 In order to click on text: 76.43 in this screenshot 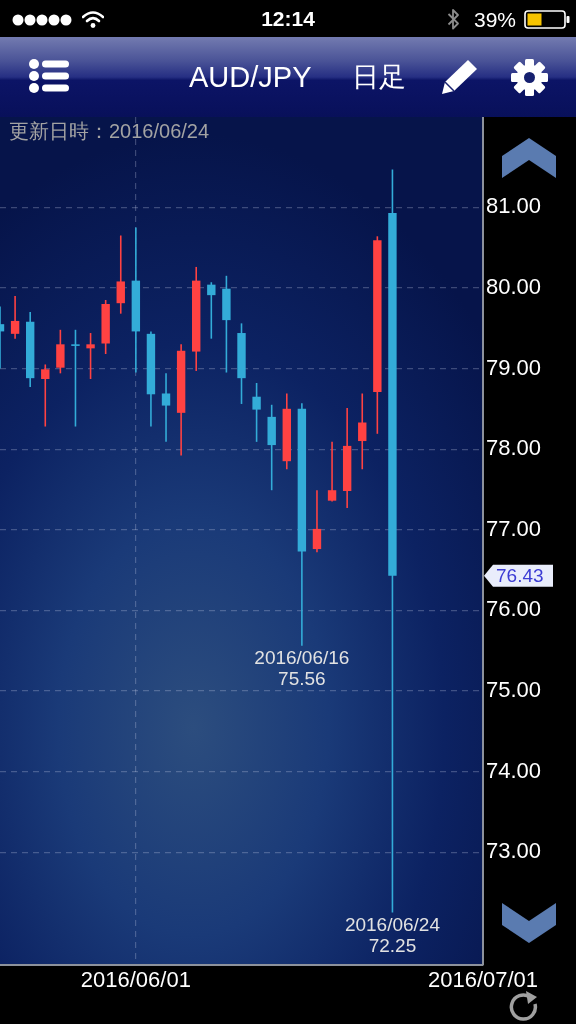, I will do `click(520, 575)`.